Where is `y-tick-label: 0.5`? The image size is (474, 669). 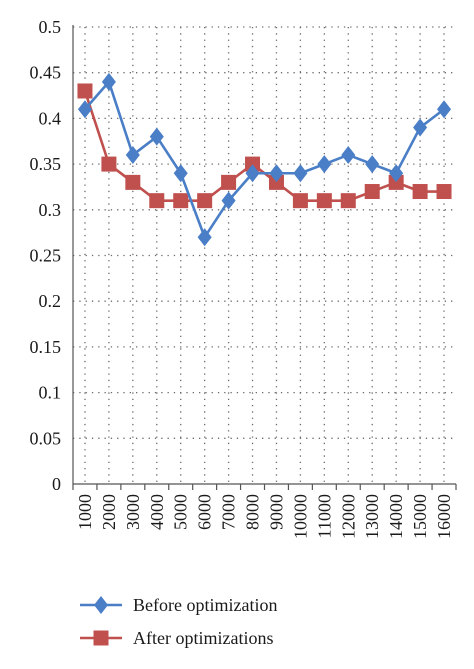 y-tick-label: 0.5 is located at coordinates (50, 27).